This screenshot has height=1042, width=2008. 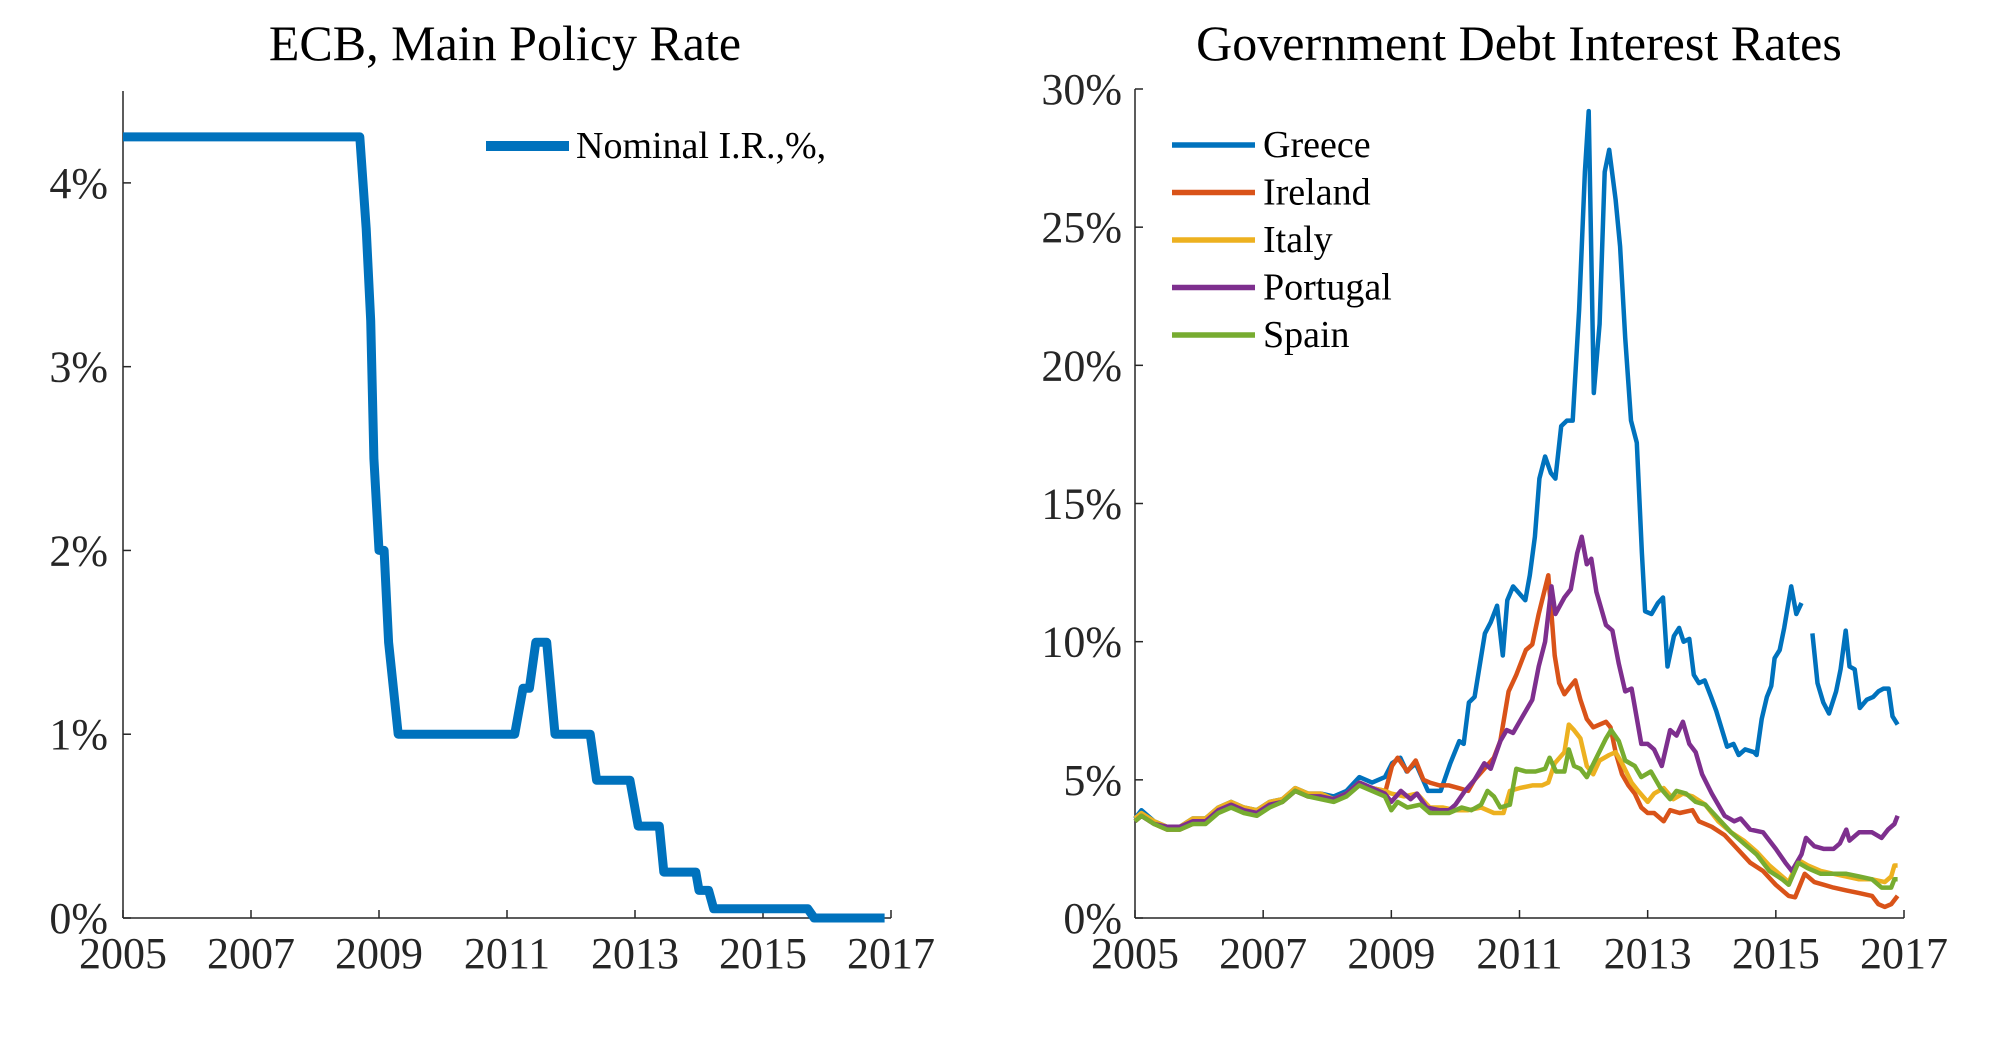 I want to click on legend-label: Italy, so click(x=1298, y=240).